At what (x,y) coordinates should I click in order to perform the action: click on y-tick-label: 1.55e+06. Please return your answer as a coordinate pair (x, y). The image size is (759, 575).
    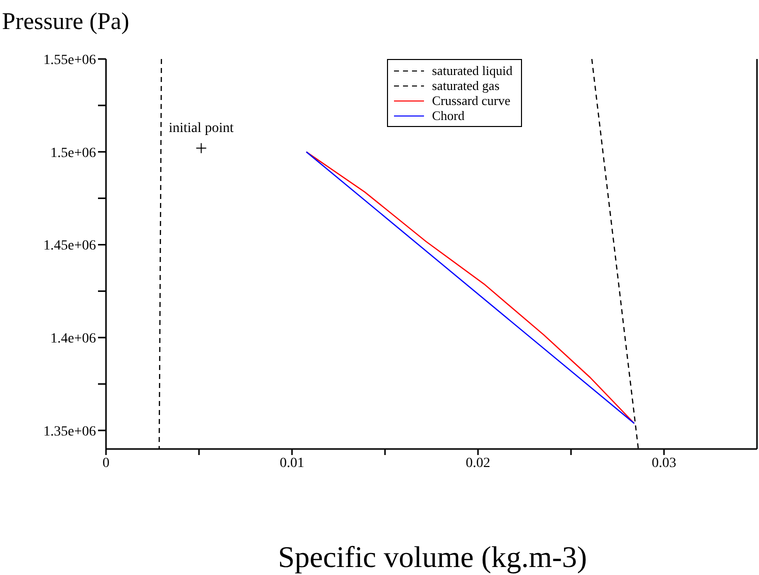
    Looking at the image, I should click on (69, 60).